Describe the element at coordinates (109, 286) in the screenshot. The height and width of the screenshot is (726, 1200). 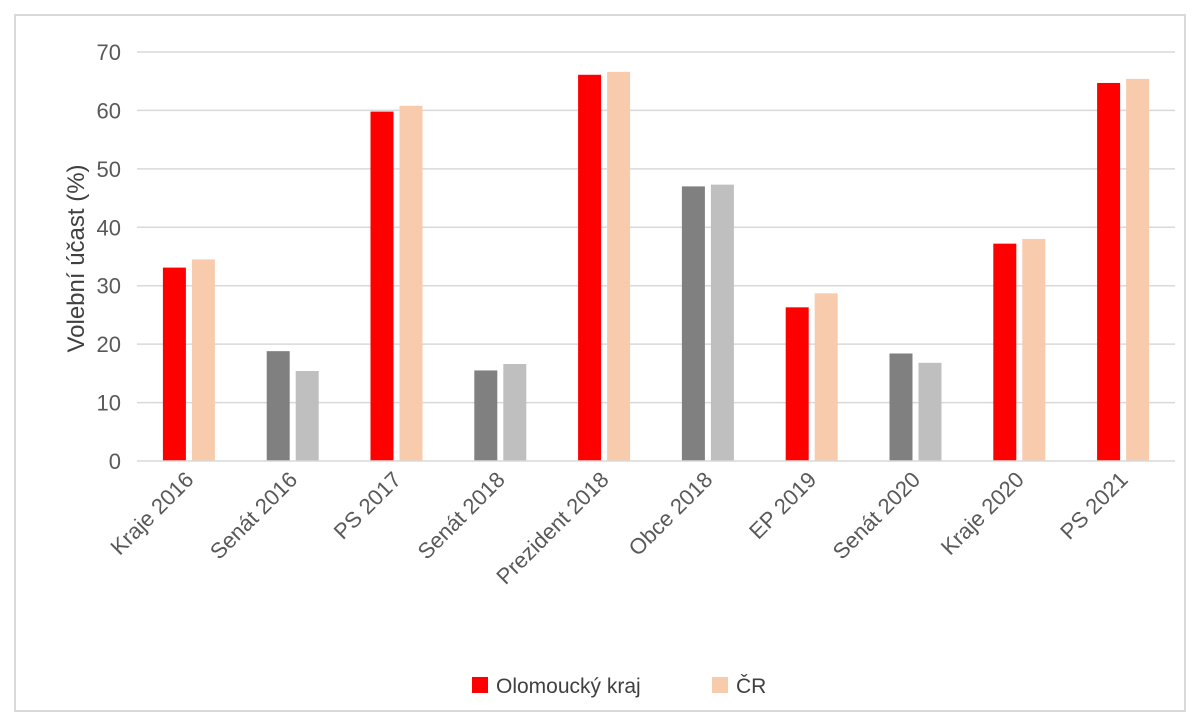
I see `y-tick-label: 30` at that location.